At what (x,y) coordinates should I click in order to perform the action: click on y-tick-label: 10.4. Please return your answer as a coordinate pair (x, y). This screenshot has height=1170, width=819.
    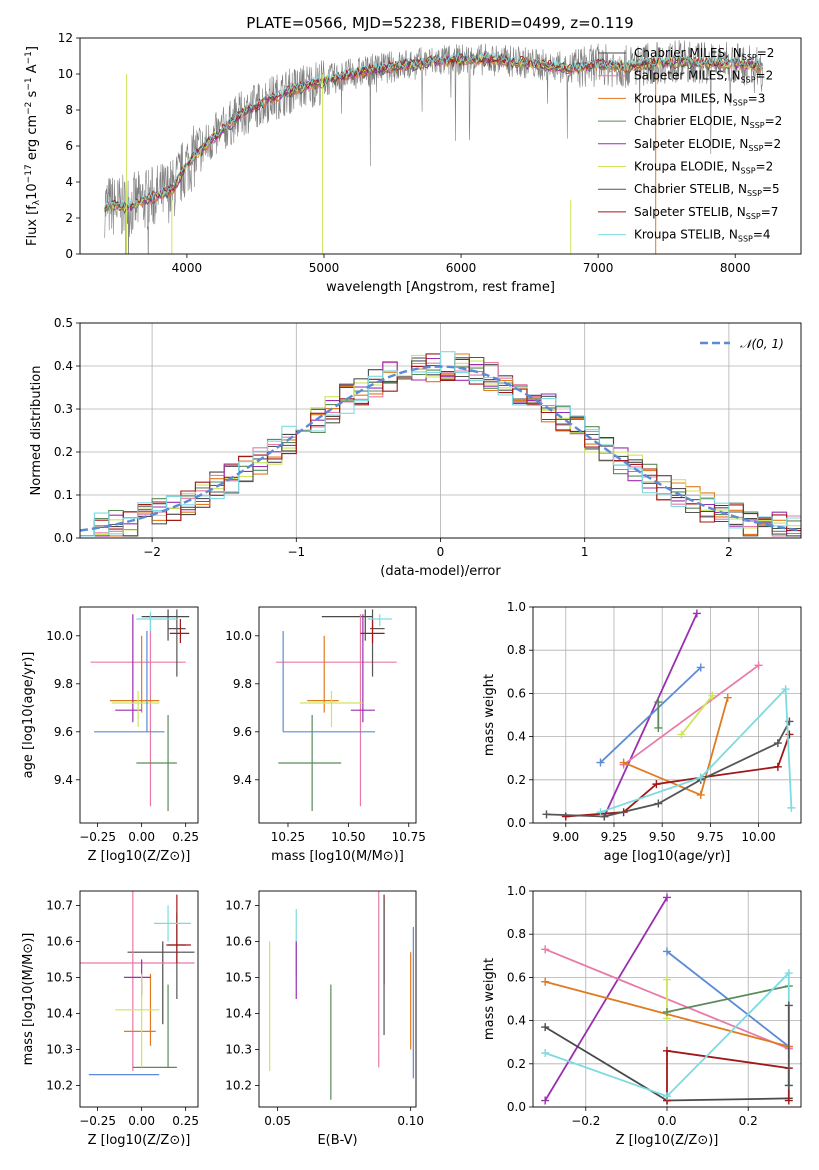
    Looking at the image, I should click on (59, 1013).